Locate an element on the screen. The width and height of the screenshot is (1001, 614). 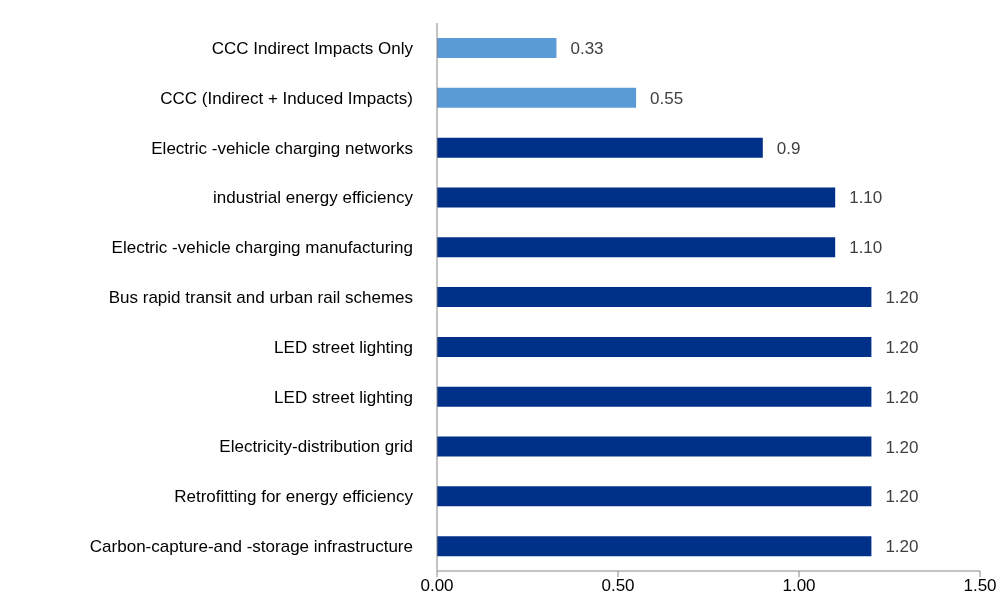
x-tick-label: 0.00 is located at coordinates (437, 586).